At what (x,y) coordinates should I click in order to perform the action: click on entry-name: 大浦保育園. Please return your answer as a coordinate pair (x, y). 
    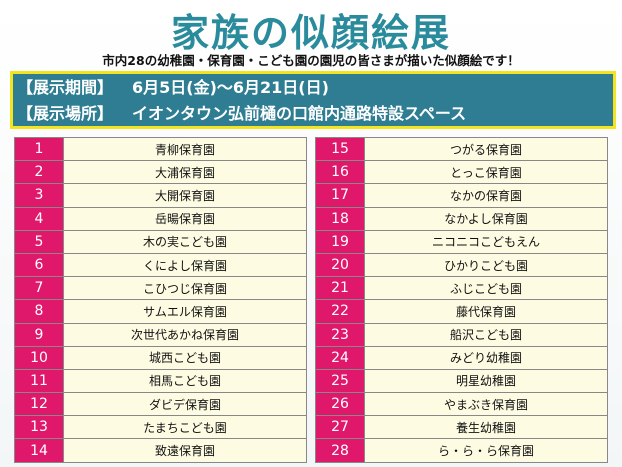
    Looking at the image, I should click on (185, 172).